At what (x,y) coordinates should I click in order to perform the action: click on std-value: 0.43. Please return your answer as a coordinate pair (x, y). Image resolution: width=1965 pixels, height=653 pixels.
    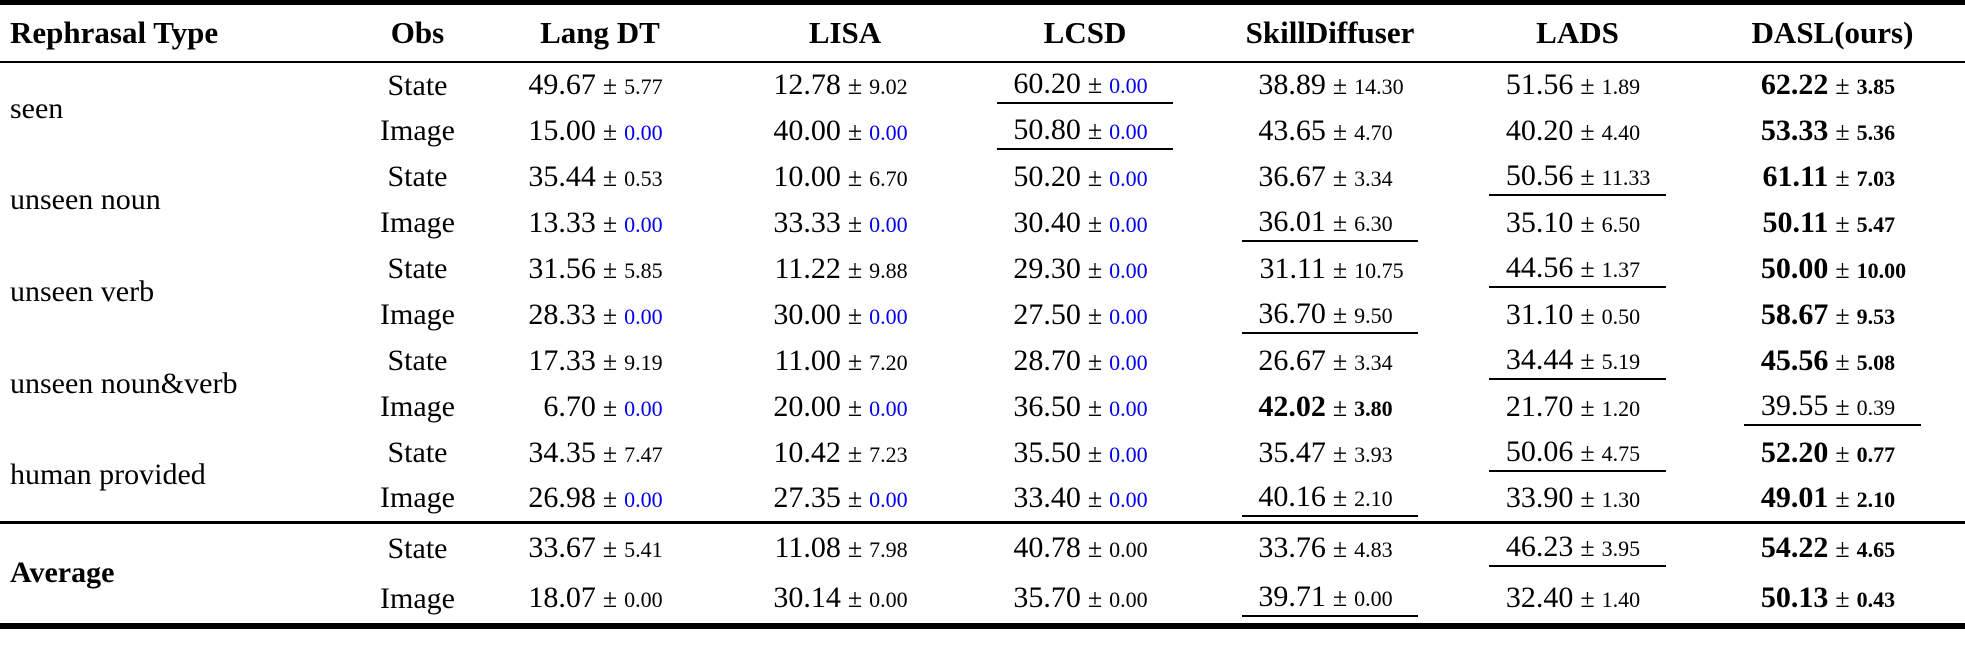
    Looking at the image, I should click on (1876, 599).